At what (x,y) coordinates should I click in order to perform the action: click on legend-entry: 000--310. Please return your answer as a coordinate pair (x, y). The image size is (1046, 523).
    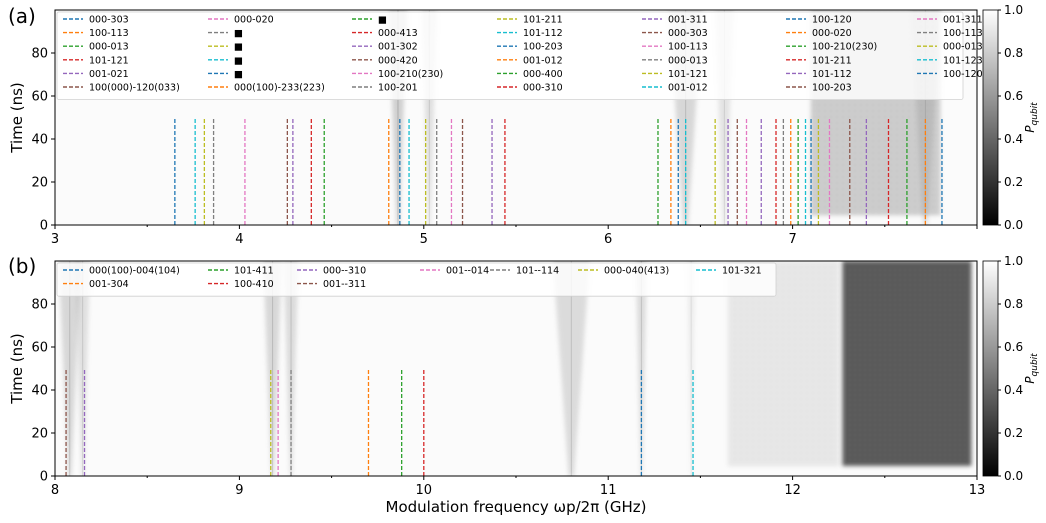
    Looking at the image, I should click on (344, 271).